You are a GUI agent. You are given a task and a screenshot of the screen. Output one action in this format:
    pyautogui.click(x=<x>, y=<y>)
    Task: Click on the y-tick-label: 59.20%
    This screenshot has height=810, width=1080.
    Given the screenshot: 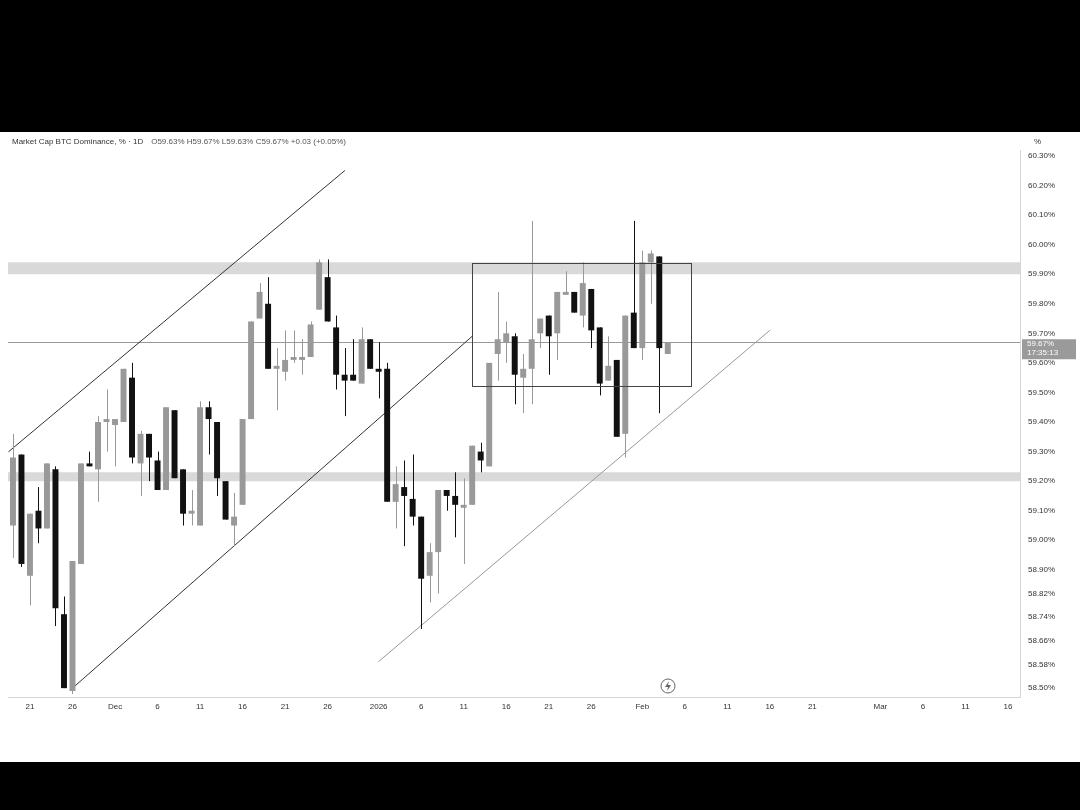 What is the action you would take?
    pyautogui.click(x=1042, y=481)
    